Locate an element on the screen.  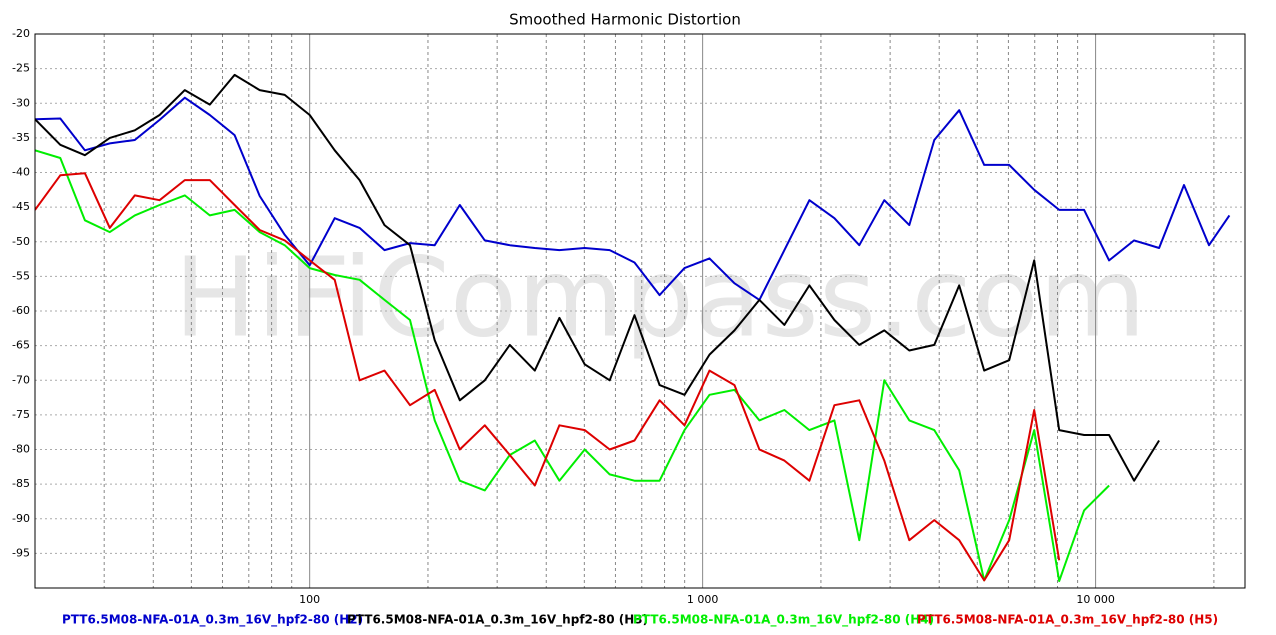
y-tick-label: -85 is located at coordinates (21, 483).